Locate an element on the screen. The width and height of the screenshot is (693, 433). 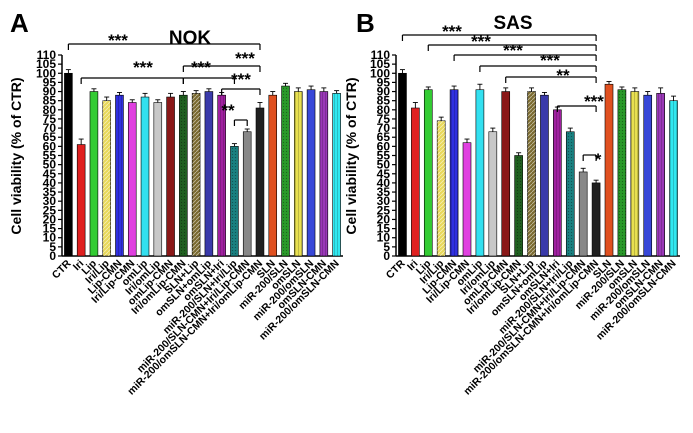
panel-B-title: SAS is located at coordinates (512, 23).